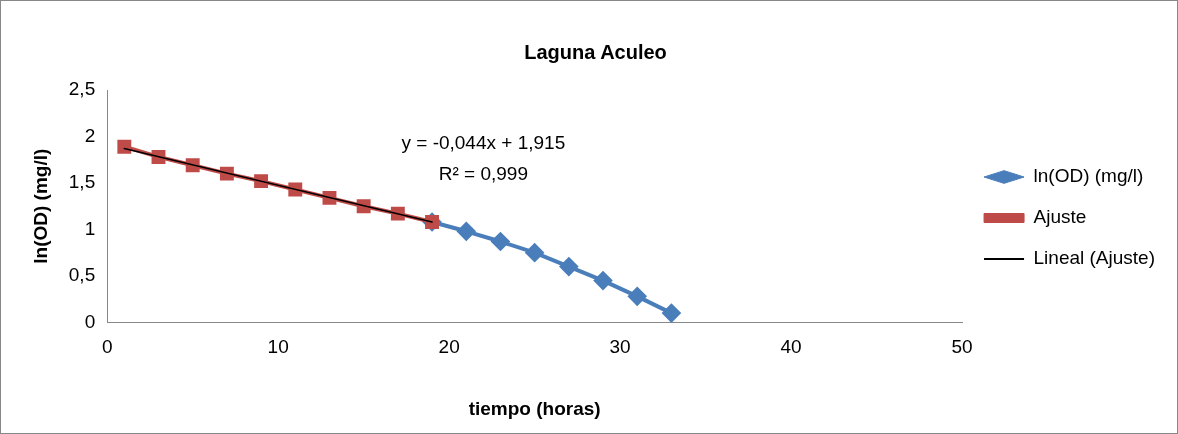  What do you see at coordinates (620, 347) in the screenshot?
I see `x-tick-label: 30` at bounding box center [620, 347].